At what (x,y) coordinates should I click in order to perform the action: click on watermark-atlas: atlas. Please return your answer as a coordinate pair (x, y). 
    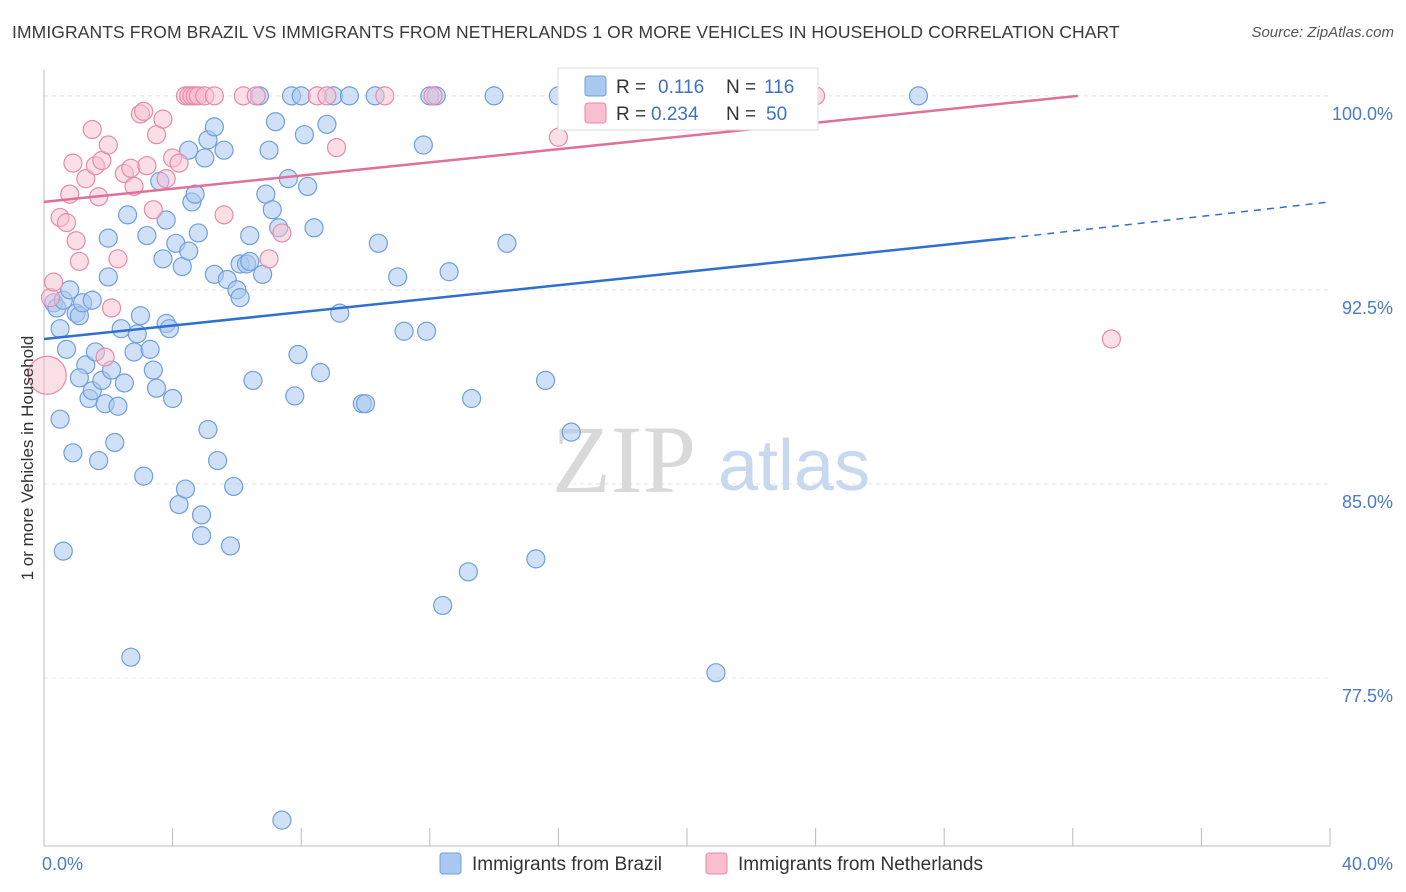
    Looking at the image, I should click on (794, 466).